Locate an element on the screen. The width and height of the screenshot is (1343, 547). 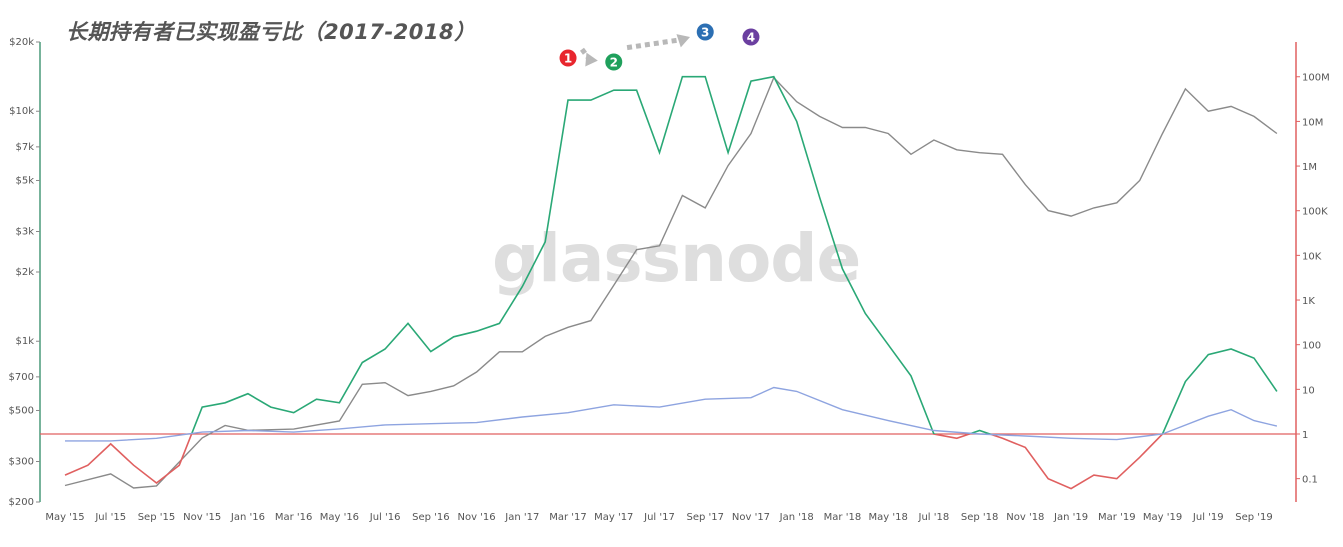
left-tick-label: $500 is located at coordinates (21, 410).